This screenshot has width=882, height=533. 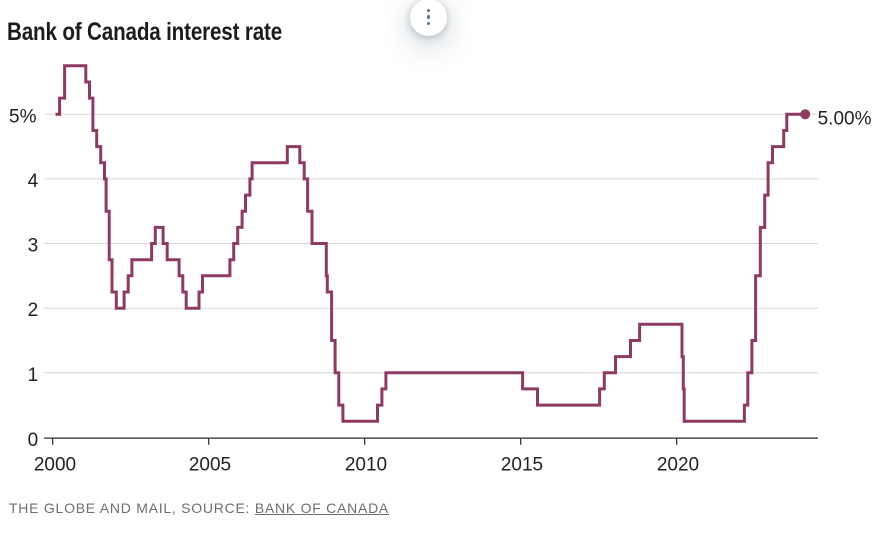 What do you see at coordinates (33, 246) in the screenshot?
I see `svg-text: 3` at bounding box center [33, 246].